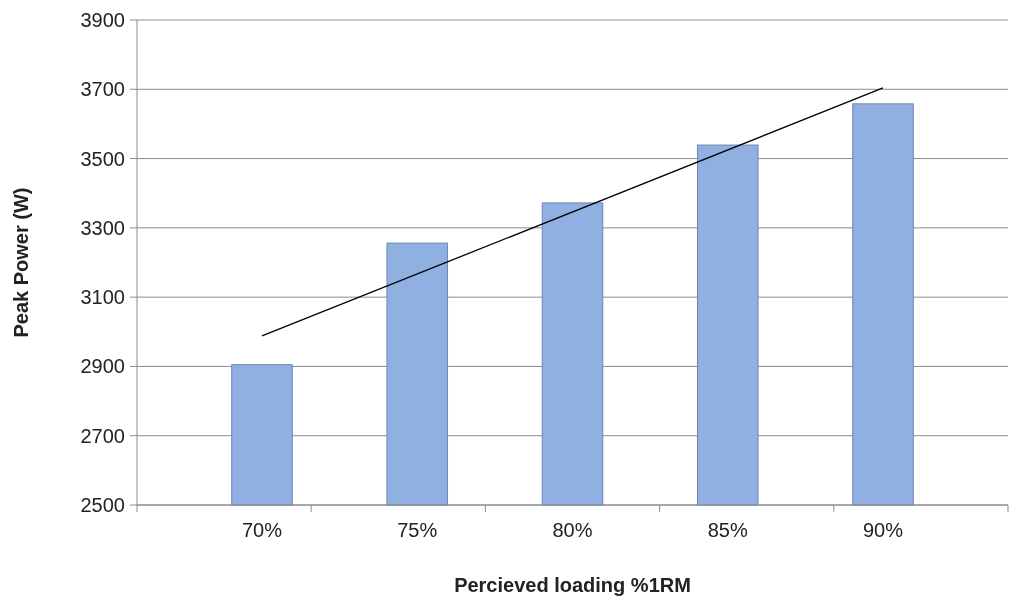 The width and height of the screenshot is (1009, 607). I want to click on x-tick-label: 70%, so click(262, 530).